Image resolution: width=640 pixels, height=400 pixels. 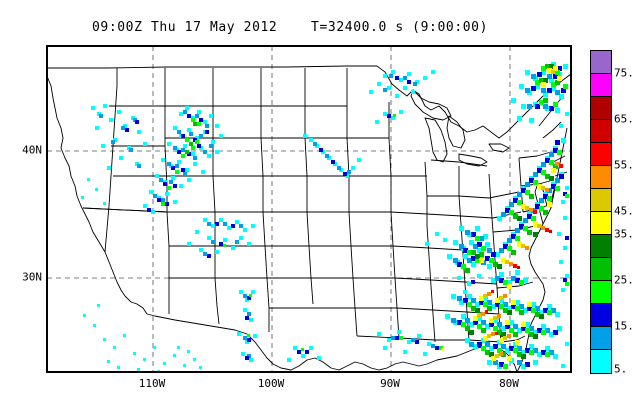 I want to click on x-tick-90w: 90W, so click(x=390, y=383).